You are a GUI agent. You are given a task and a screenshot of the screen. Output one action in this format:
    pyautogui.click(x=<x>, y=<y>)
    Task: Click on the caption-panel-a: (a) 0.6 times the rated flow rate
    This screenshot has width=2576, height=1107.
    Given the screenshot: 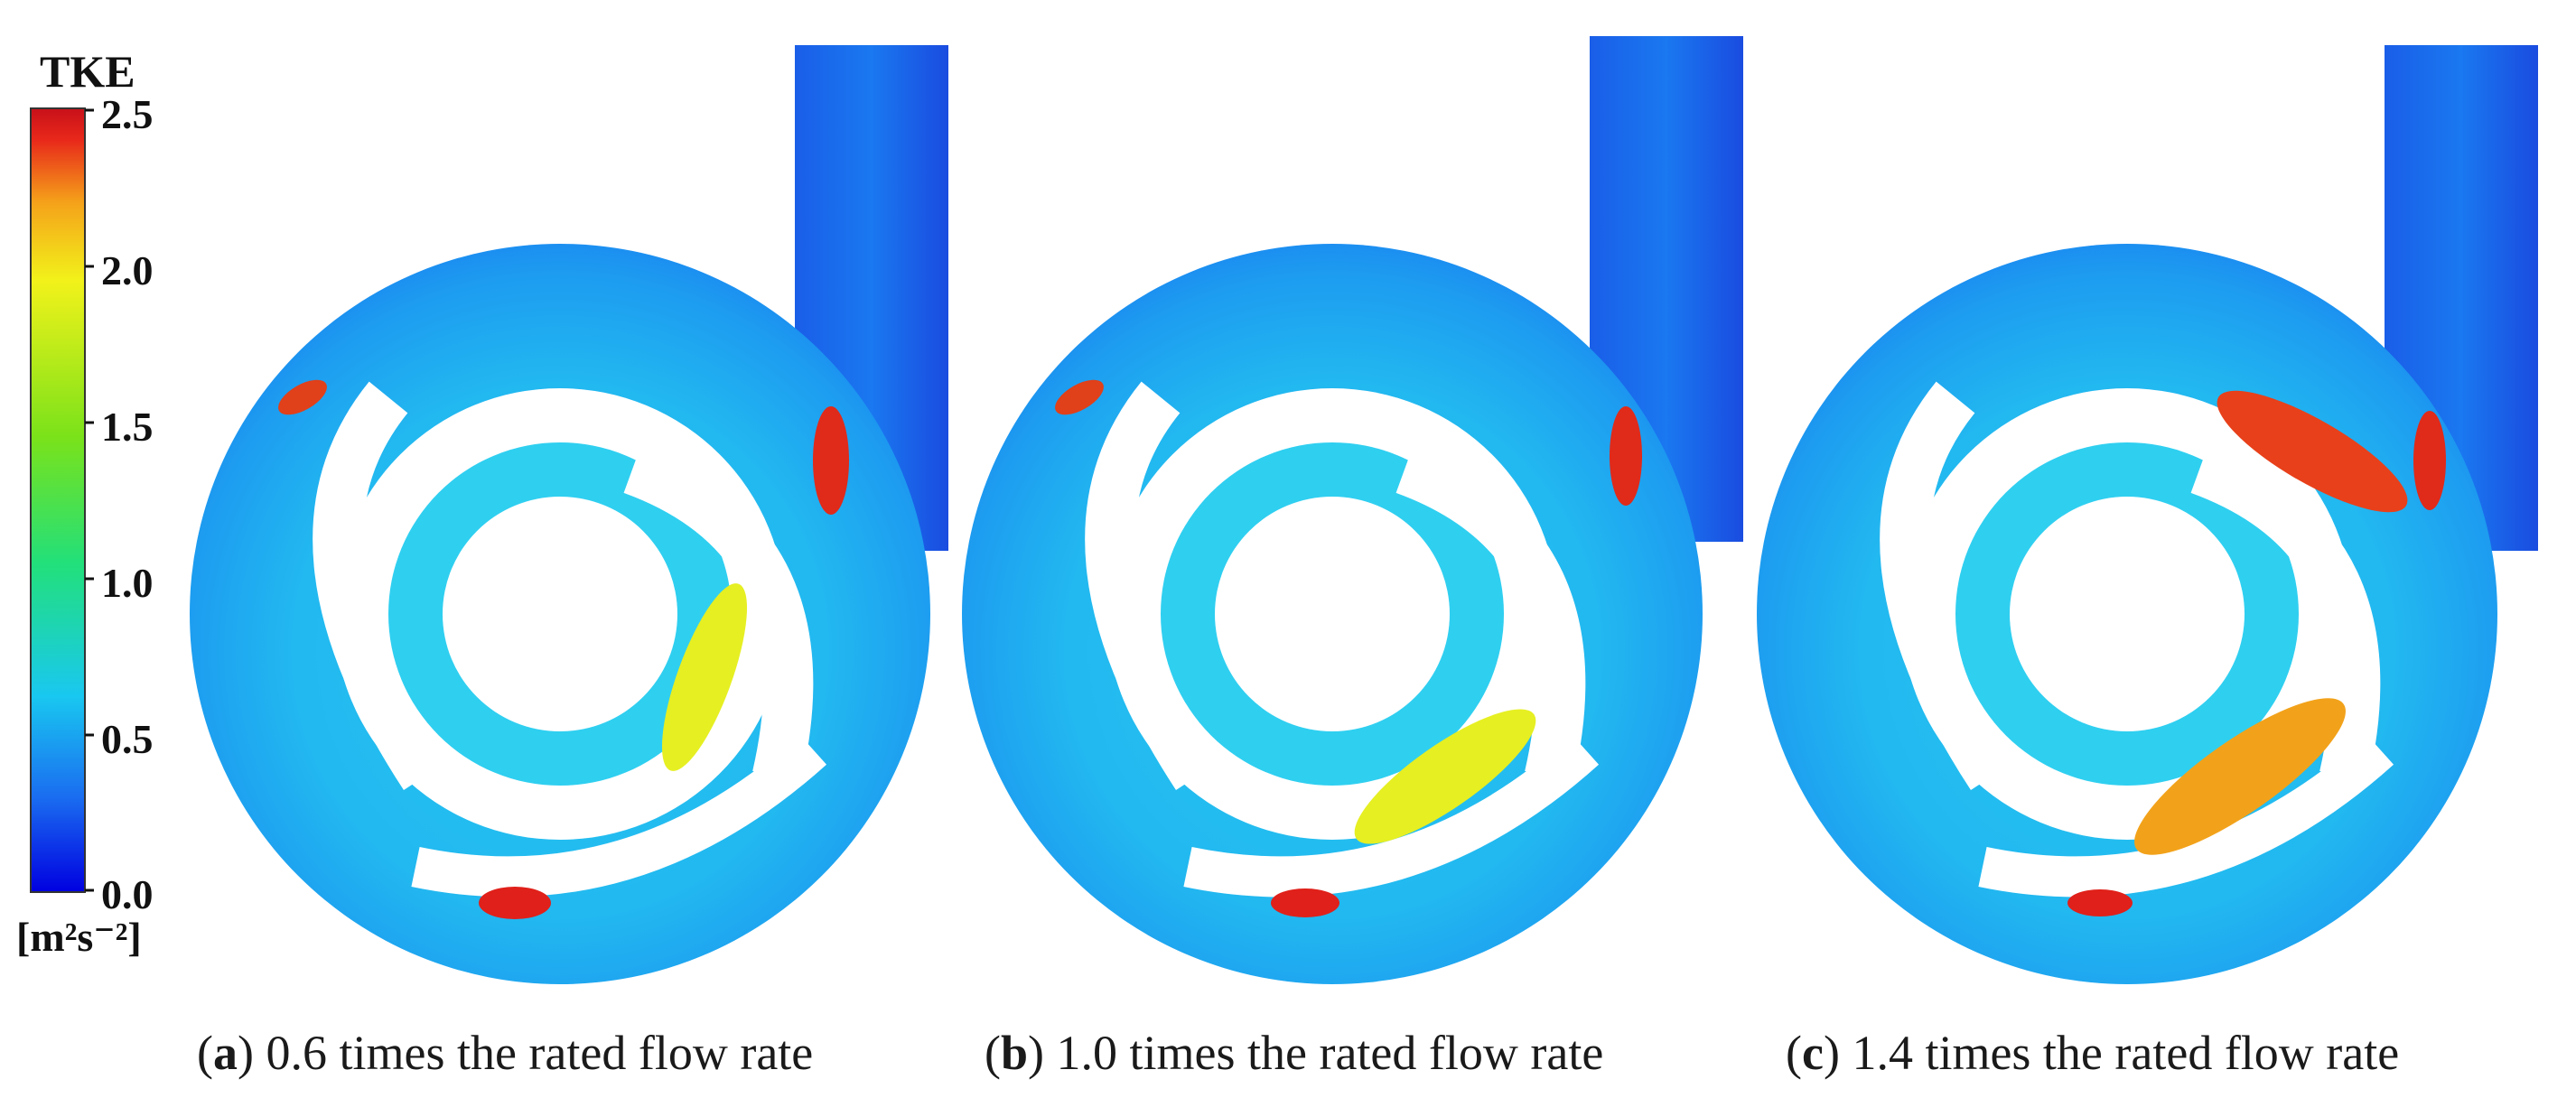 What is the action you would take?
    pyautogui.click(x=506, y=1053)
    